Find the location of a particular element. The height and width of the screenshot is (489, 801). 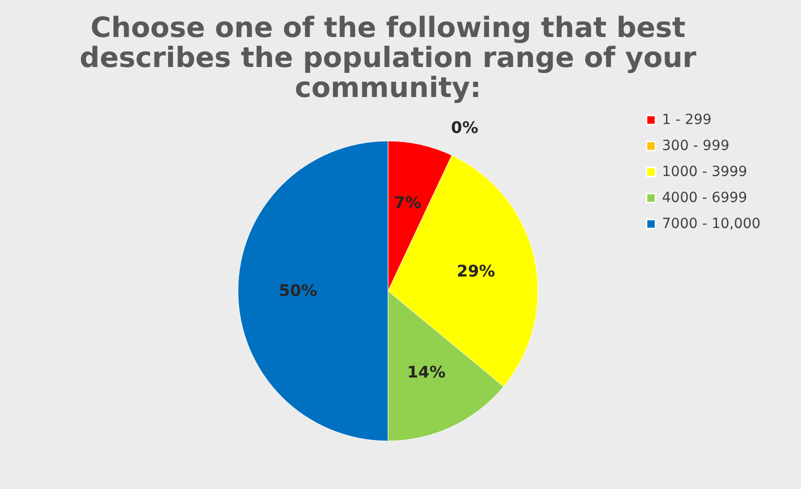

chart-title: Choose one of the following that best describes the population range of your community: is located at coordinates (388, 57).